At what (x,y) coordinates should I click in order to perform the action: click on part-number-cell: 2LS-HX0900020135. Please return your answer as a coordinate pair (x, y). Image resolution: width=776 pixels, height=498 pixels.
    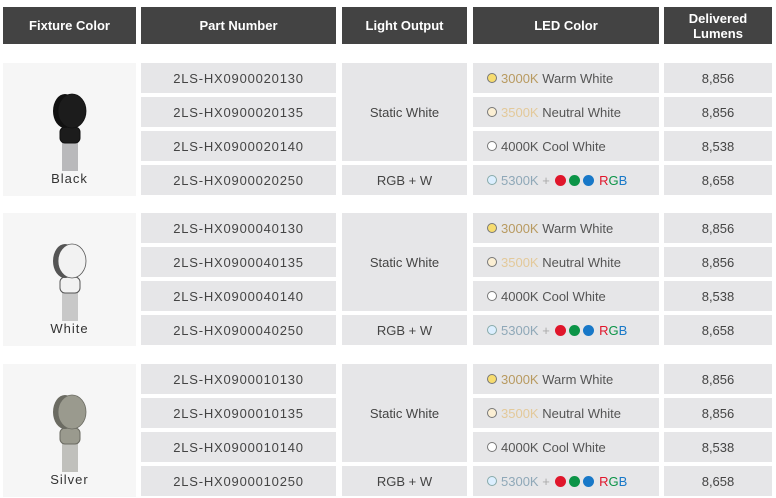
    Looking at the image, I should click on (238, 112).